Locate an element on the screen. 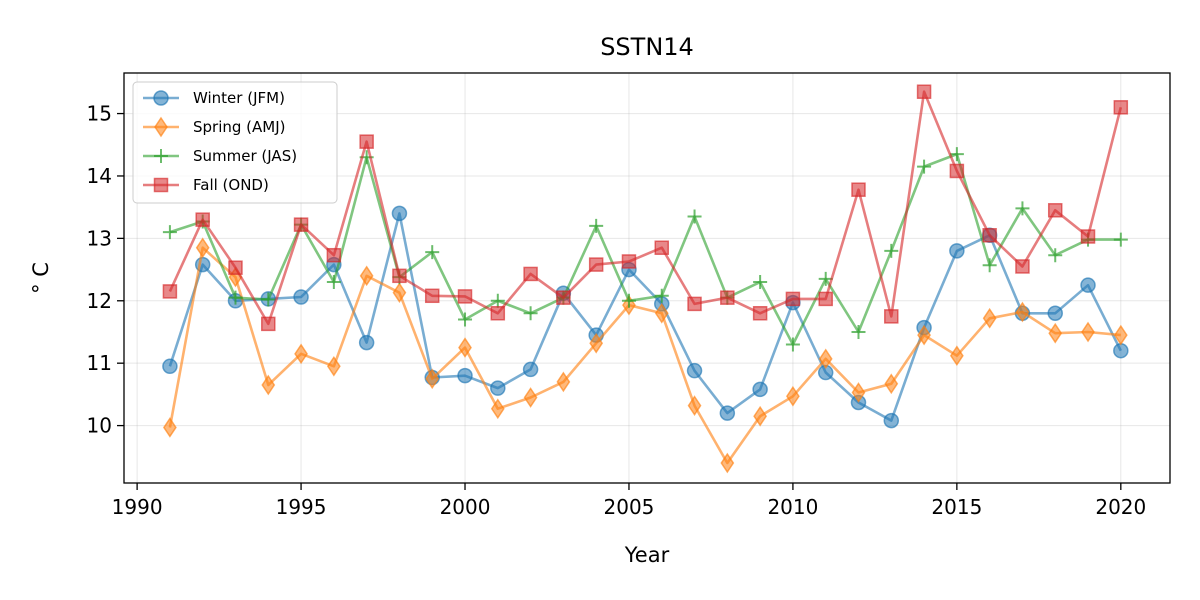 The width and height of the screenshot is (1200, 600). x-tick-label: 1990 is located at coordinates (137, 507).